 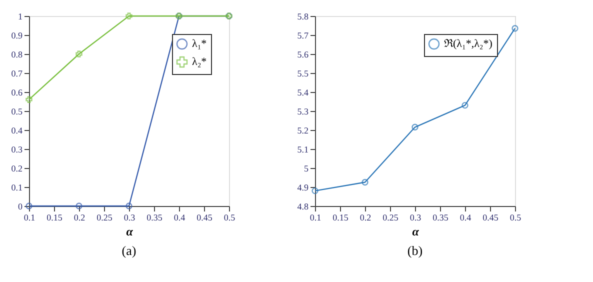 I want to click on y-tick-label: 4.9, so click(x=303, y=187).